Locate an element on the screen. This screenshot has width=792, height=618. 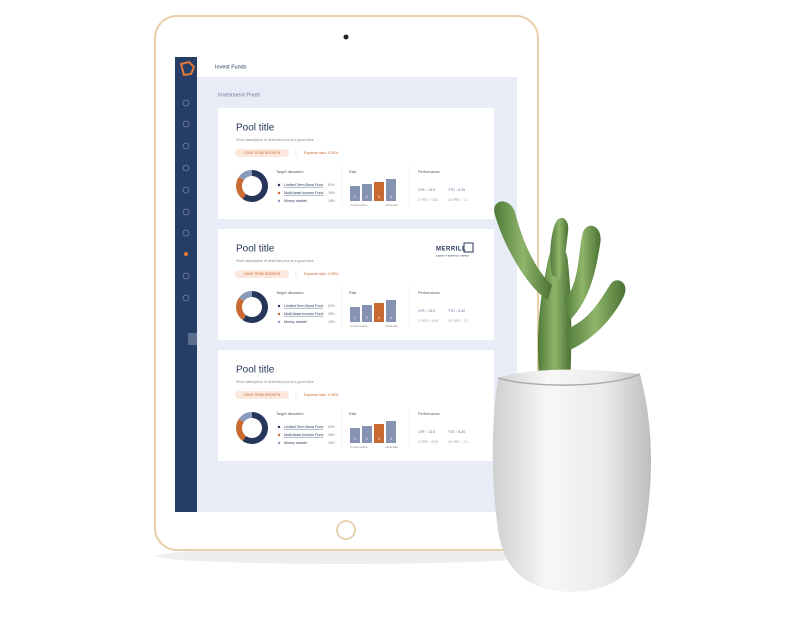
nav-icon-active is located at coordinates (186, 254).